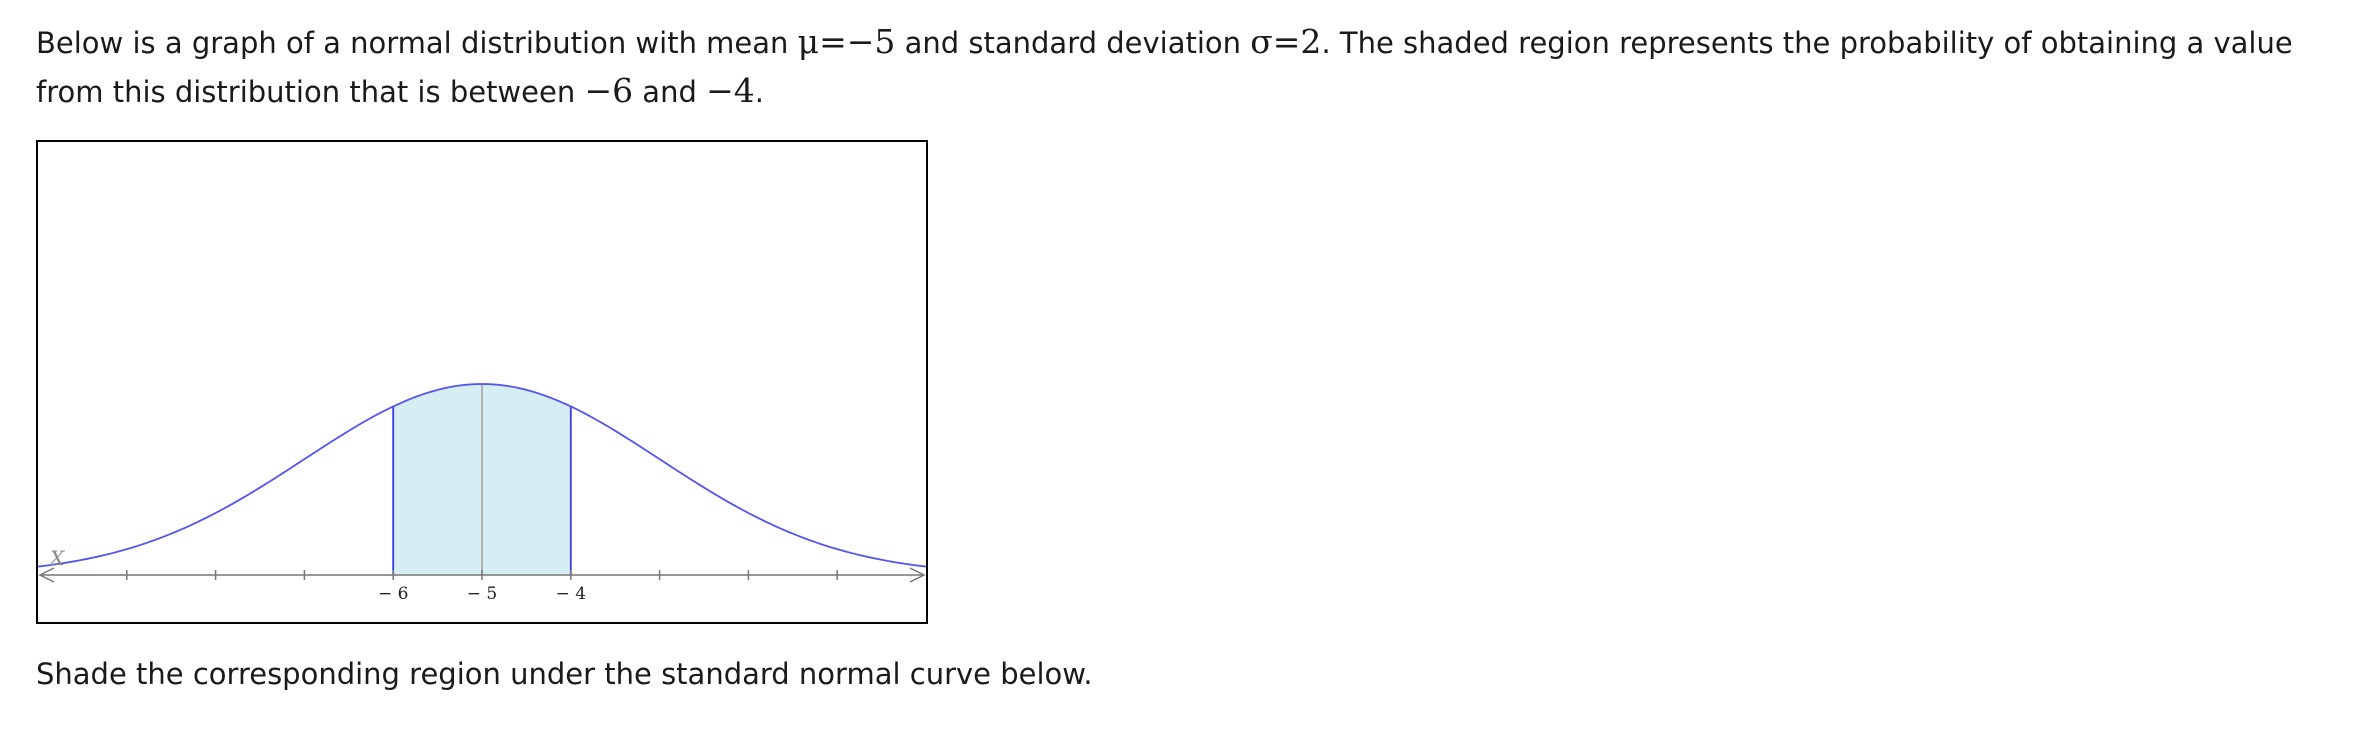  I want to click on axis-layer, so click(482, 575).